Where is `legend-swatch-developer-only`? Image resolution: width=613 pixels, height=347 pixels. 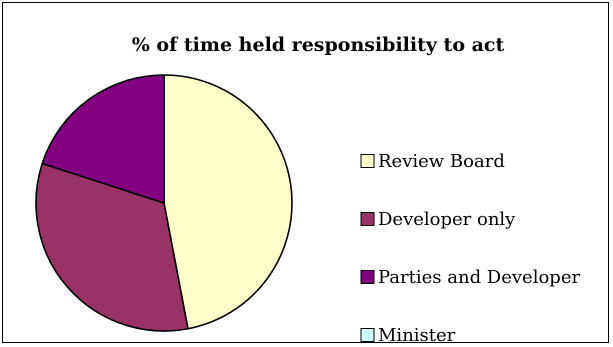
legend-swatch-developer-only is located at coordinates (367, 219).